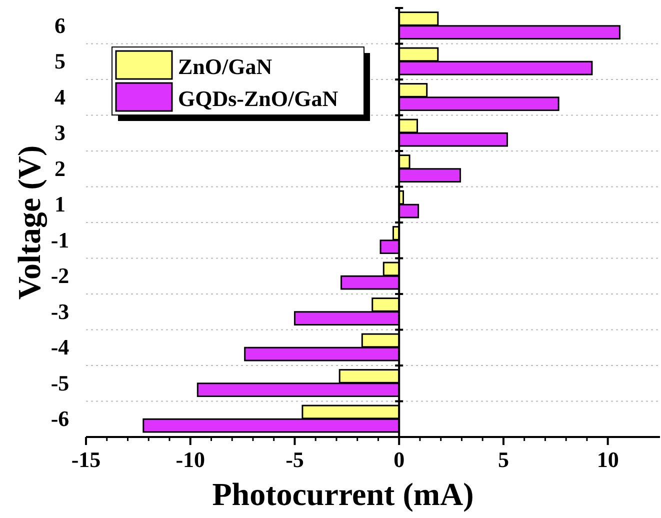 Image resolution: width=661 pixels, height=518 pixels. What do you see at coordinates (191, 459) in the screenshot?
I see `x-tick-label: -10` at bounding box center [191, 459].